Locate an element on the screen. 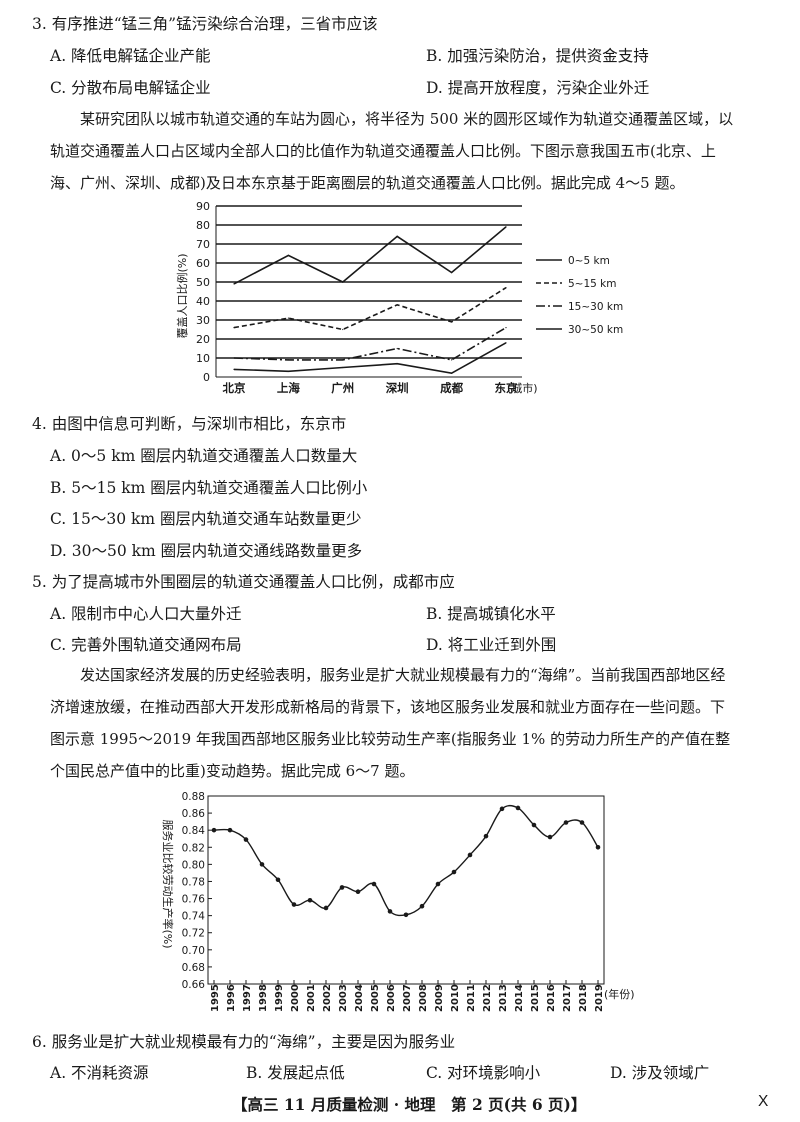 The image size is (800, 1122). chart2-plot-frame is located at coordinates (406, 890).